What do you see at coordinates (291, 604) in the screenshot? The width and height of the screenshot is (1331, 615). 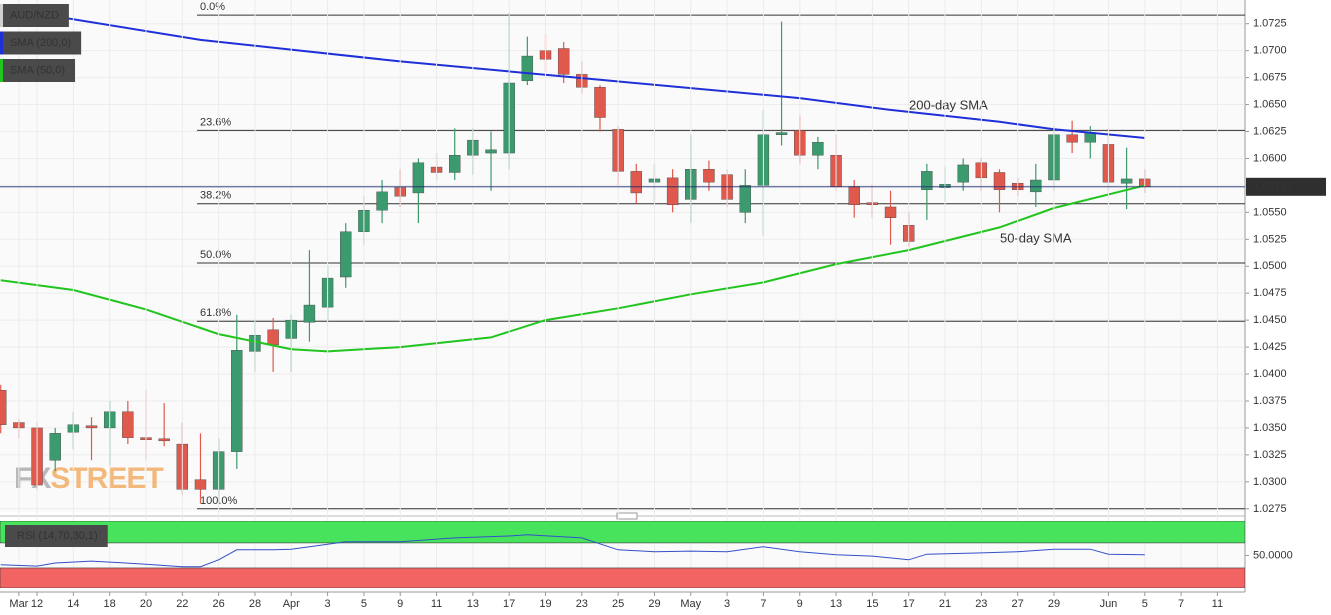 I see `x-tick-label: Apr` at bounding box center [291, 604].